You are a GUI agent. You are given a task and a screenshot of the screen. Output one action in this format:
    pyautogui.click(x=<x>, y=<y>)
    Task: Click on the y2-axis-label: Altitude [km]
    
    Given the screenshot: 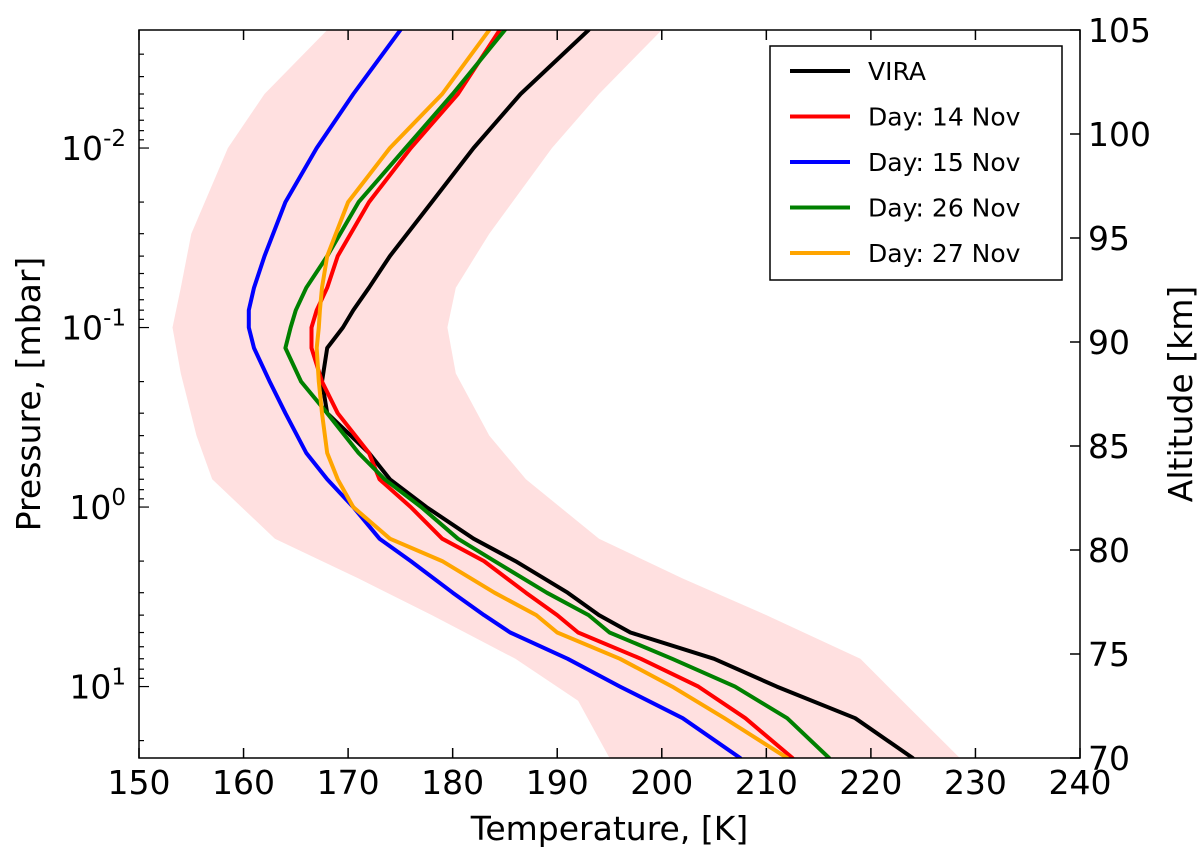 What is the action you would take?
    pyautogui.click(x=1180, y=394)
    